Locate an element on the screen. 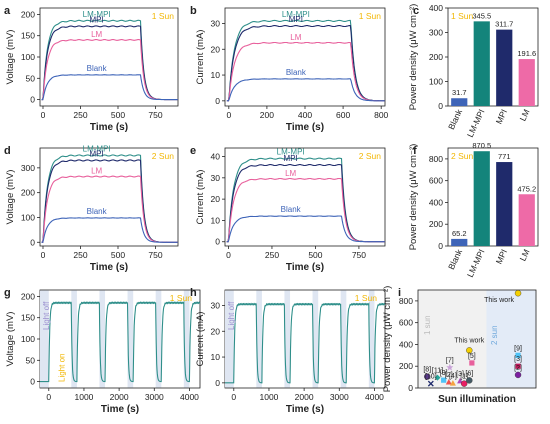 Image resolution: width=550 pixels, height=424 pixels. x-tick-label: 2000 is located at coordinates (304, 397).